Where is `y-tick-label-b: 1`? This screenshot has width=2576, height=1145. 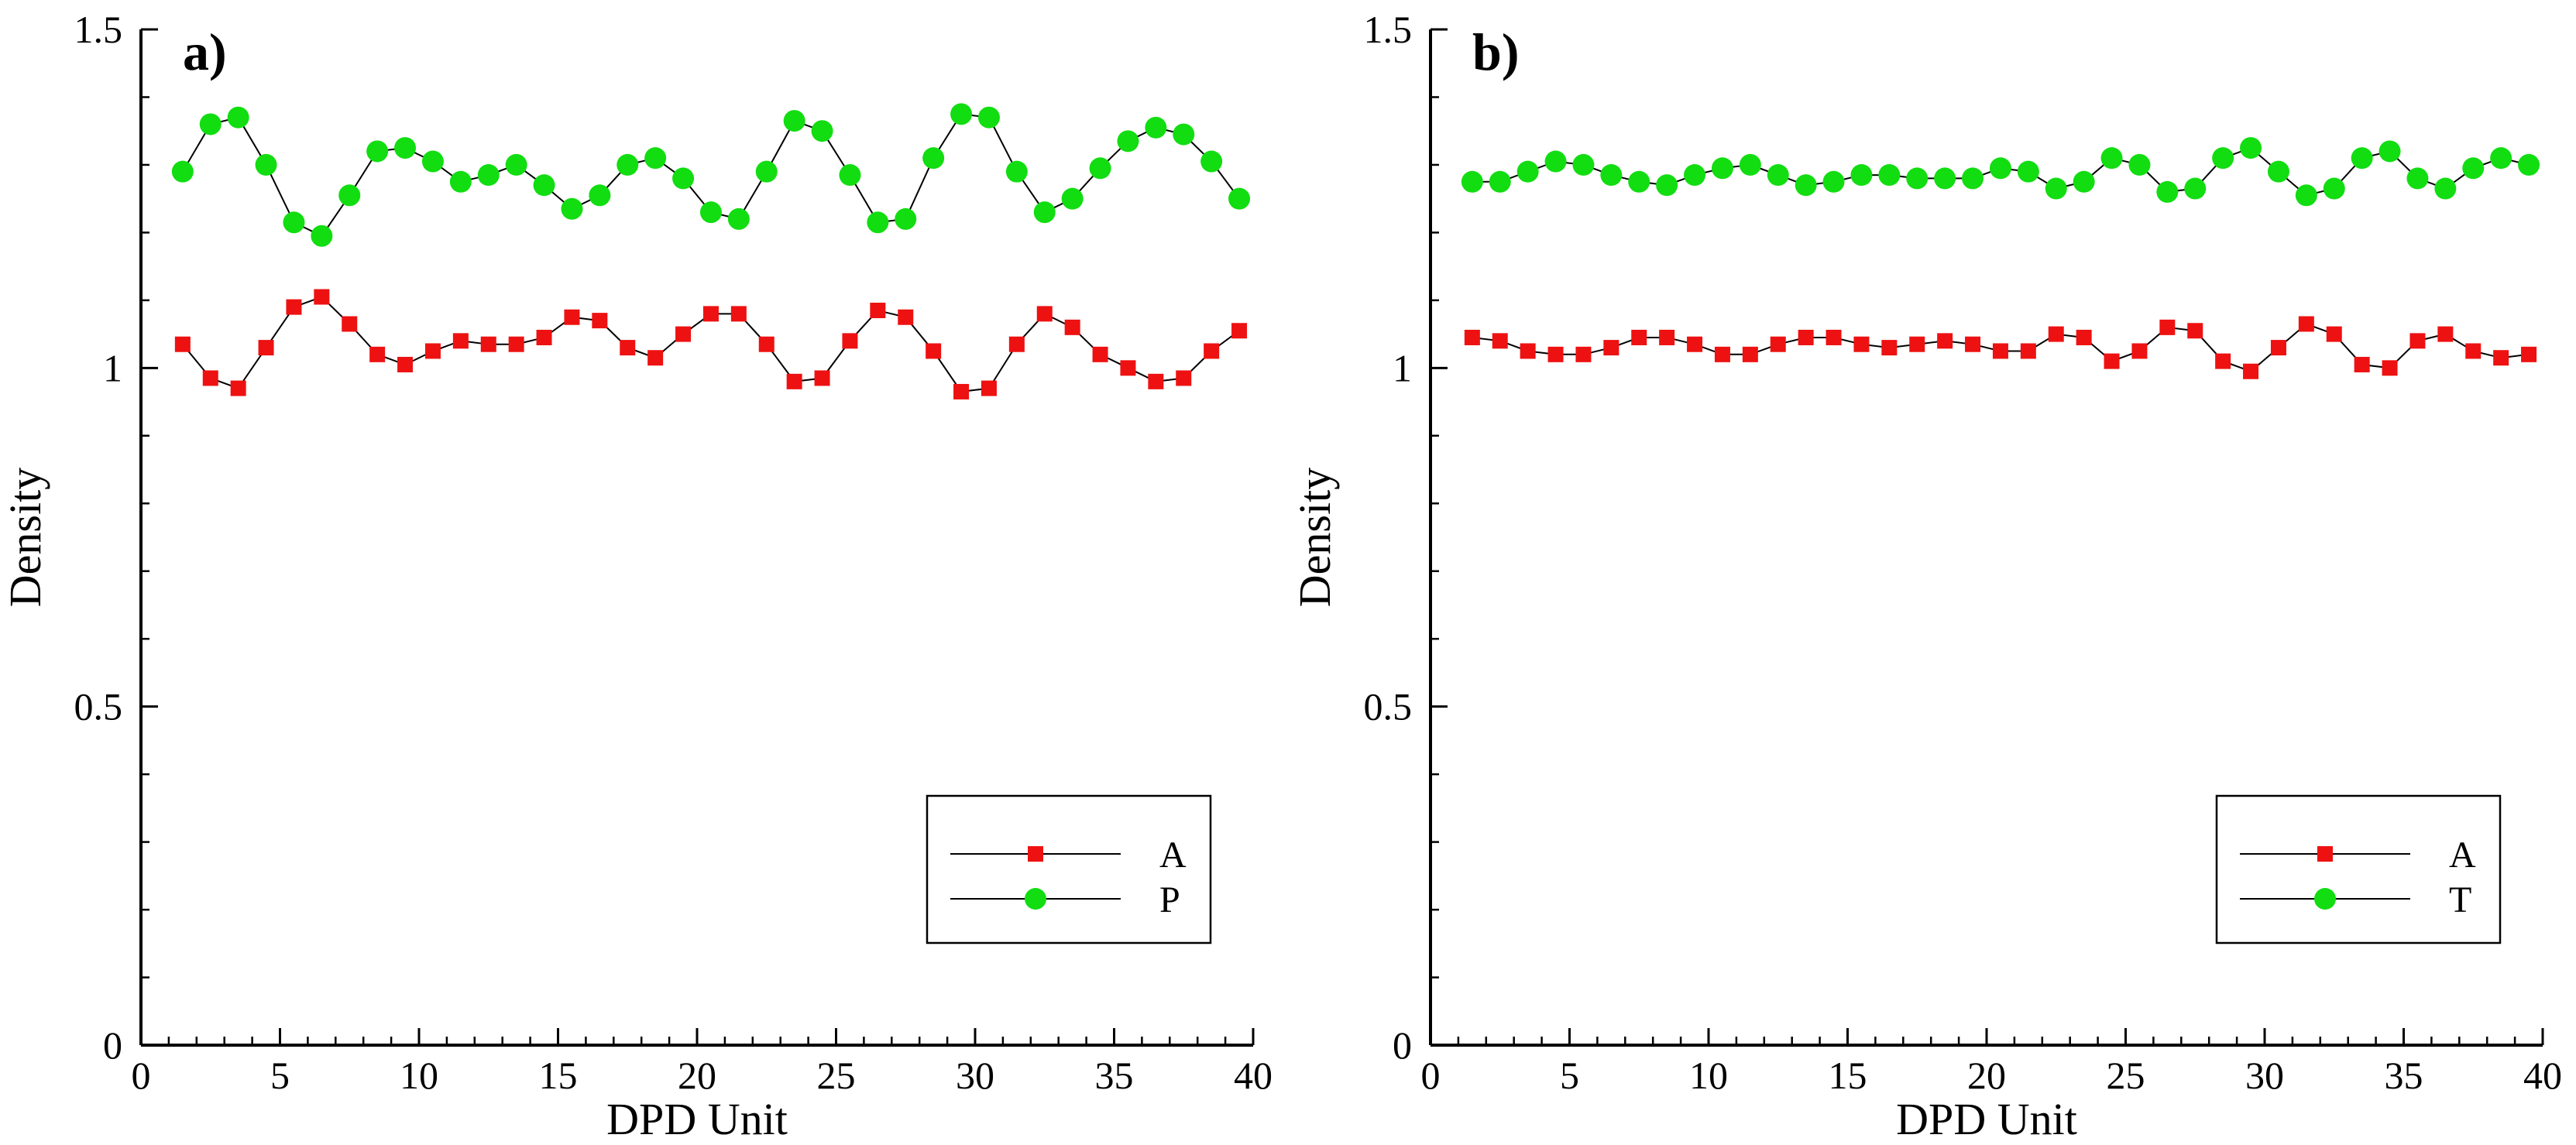
y-tick-label-b: 1 is located at coordinates (1402, 367).